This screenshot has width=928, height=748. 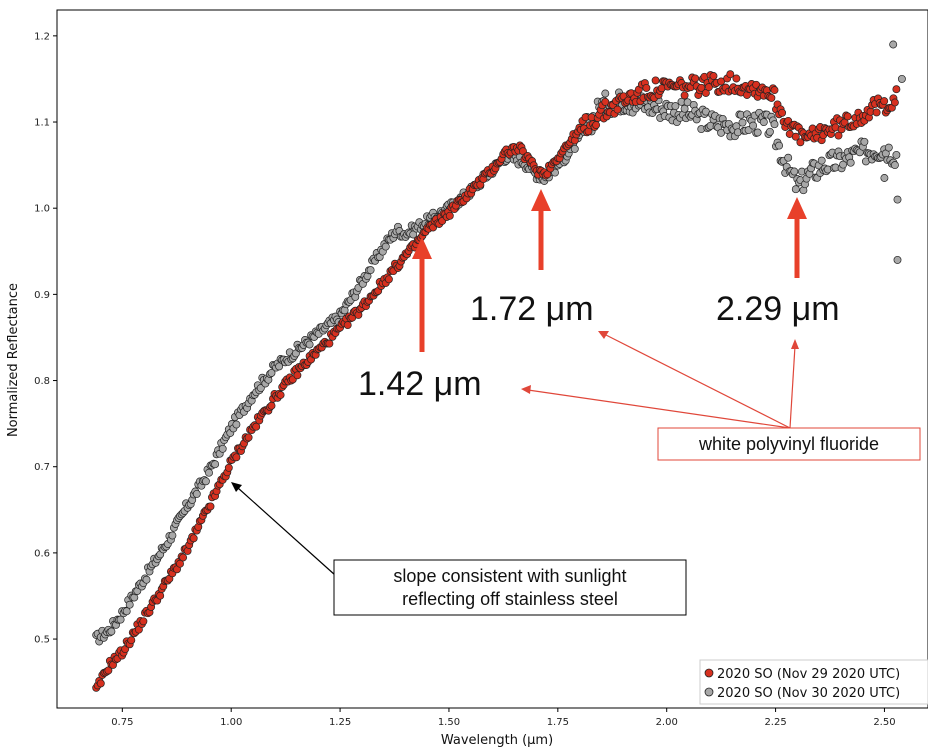 I want to click on legend-box, so click(x=813, y=682).